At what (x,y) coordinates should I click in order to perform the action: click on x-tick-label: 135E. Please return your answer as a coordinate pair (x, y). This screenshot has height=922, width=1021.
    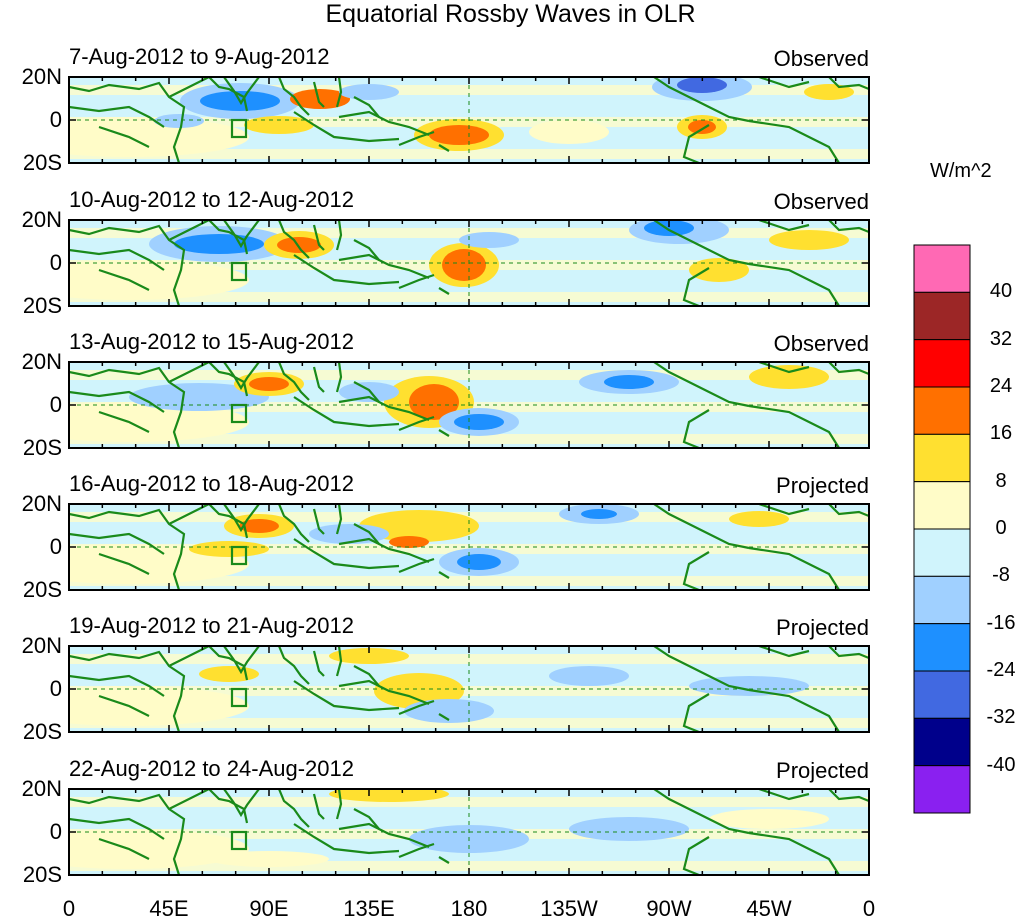
    Looking at the image, I should click on (369, 908).